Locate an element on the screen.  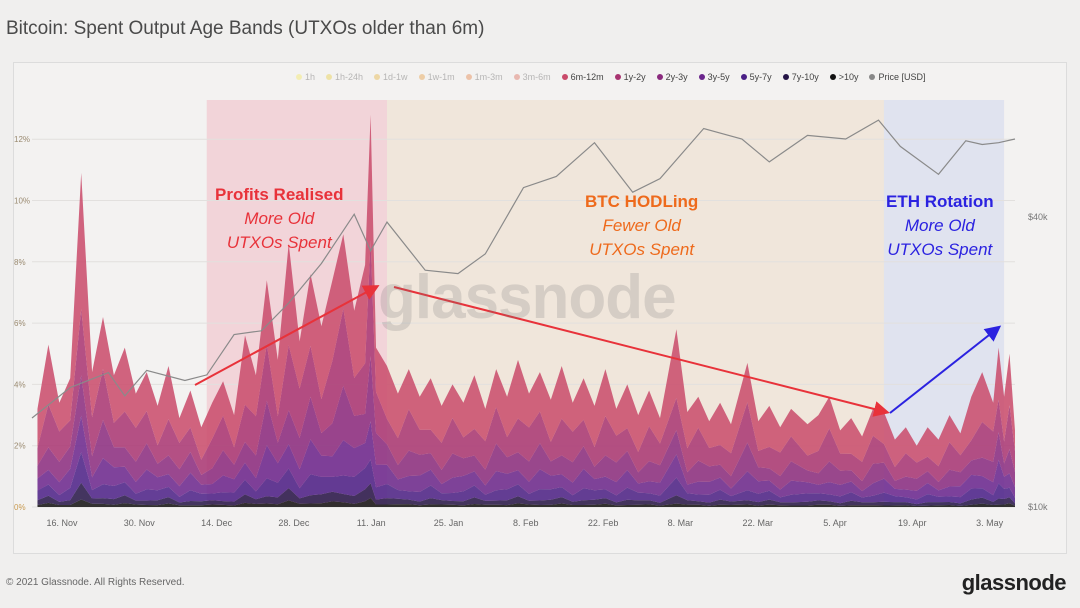
legend-item: >10y is located at coordinates (844, 77).